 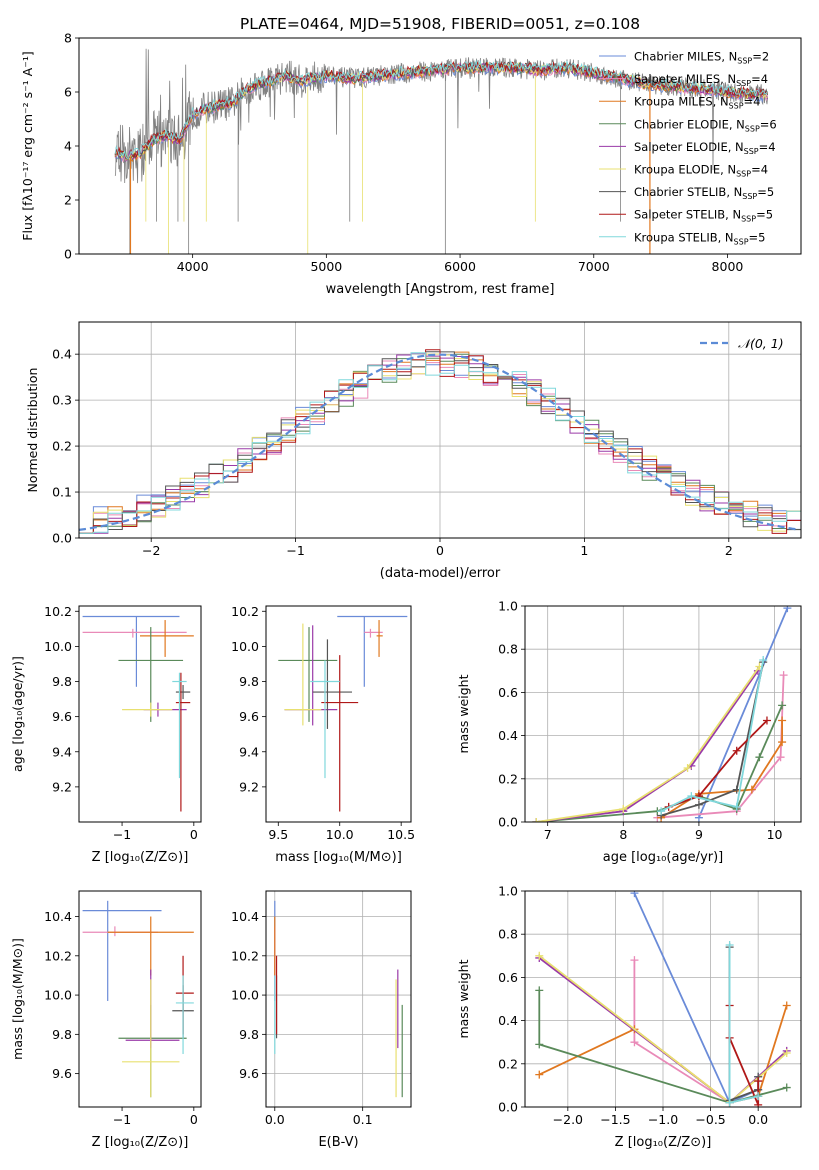 I want to click on legend-entry: Salpeter STELIB, NSSP=5, so click(x=703, y=216).